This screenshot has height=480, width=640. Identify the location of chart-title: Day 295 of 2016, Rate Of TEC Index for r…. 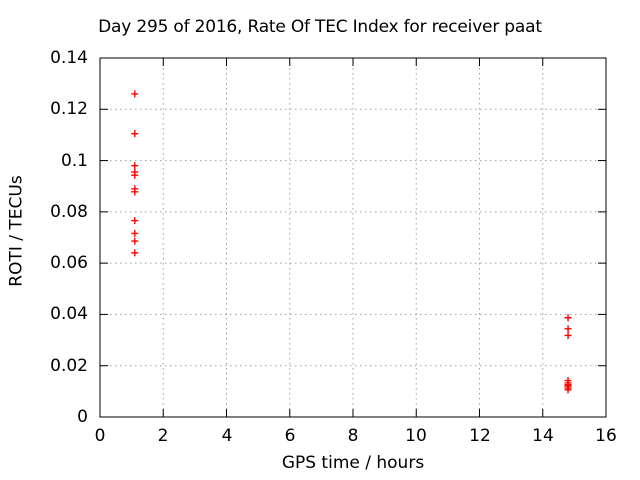
(320, 27).